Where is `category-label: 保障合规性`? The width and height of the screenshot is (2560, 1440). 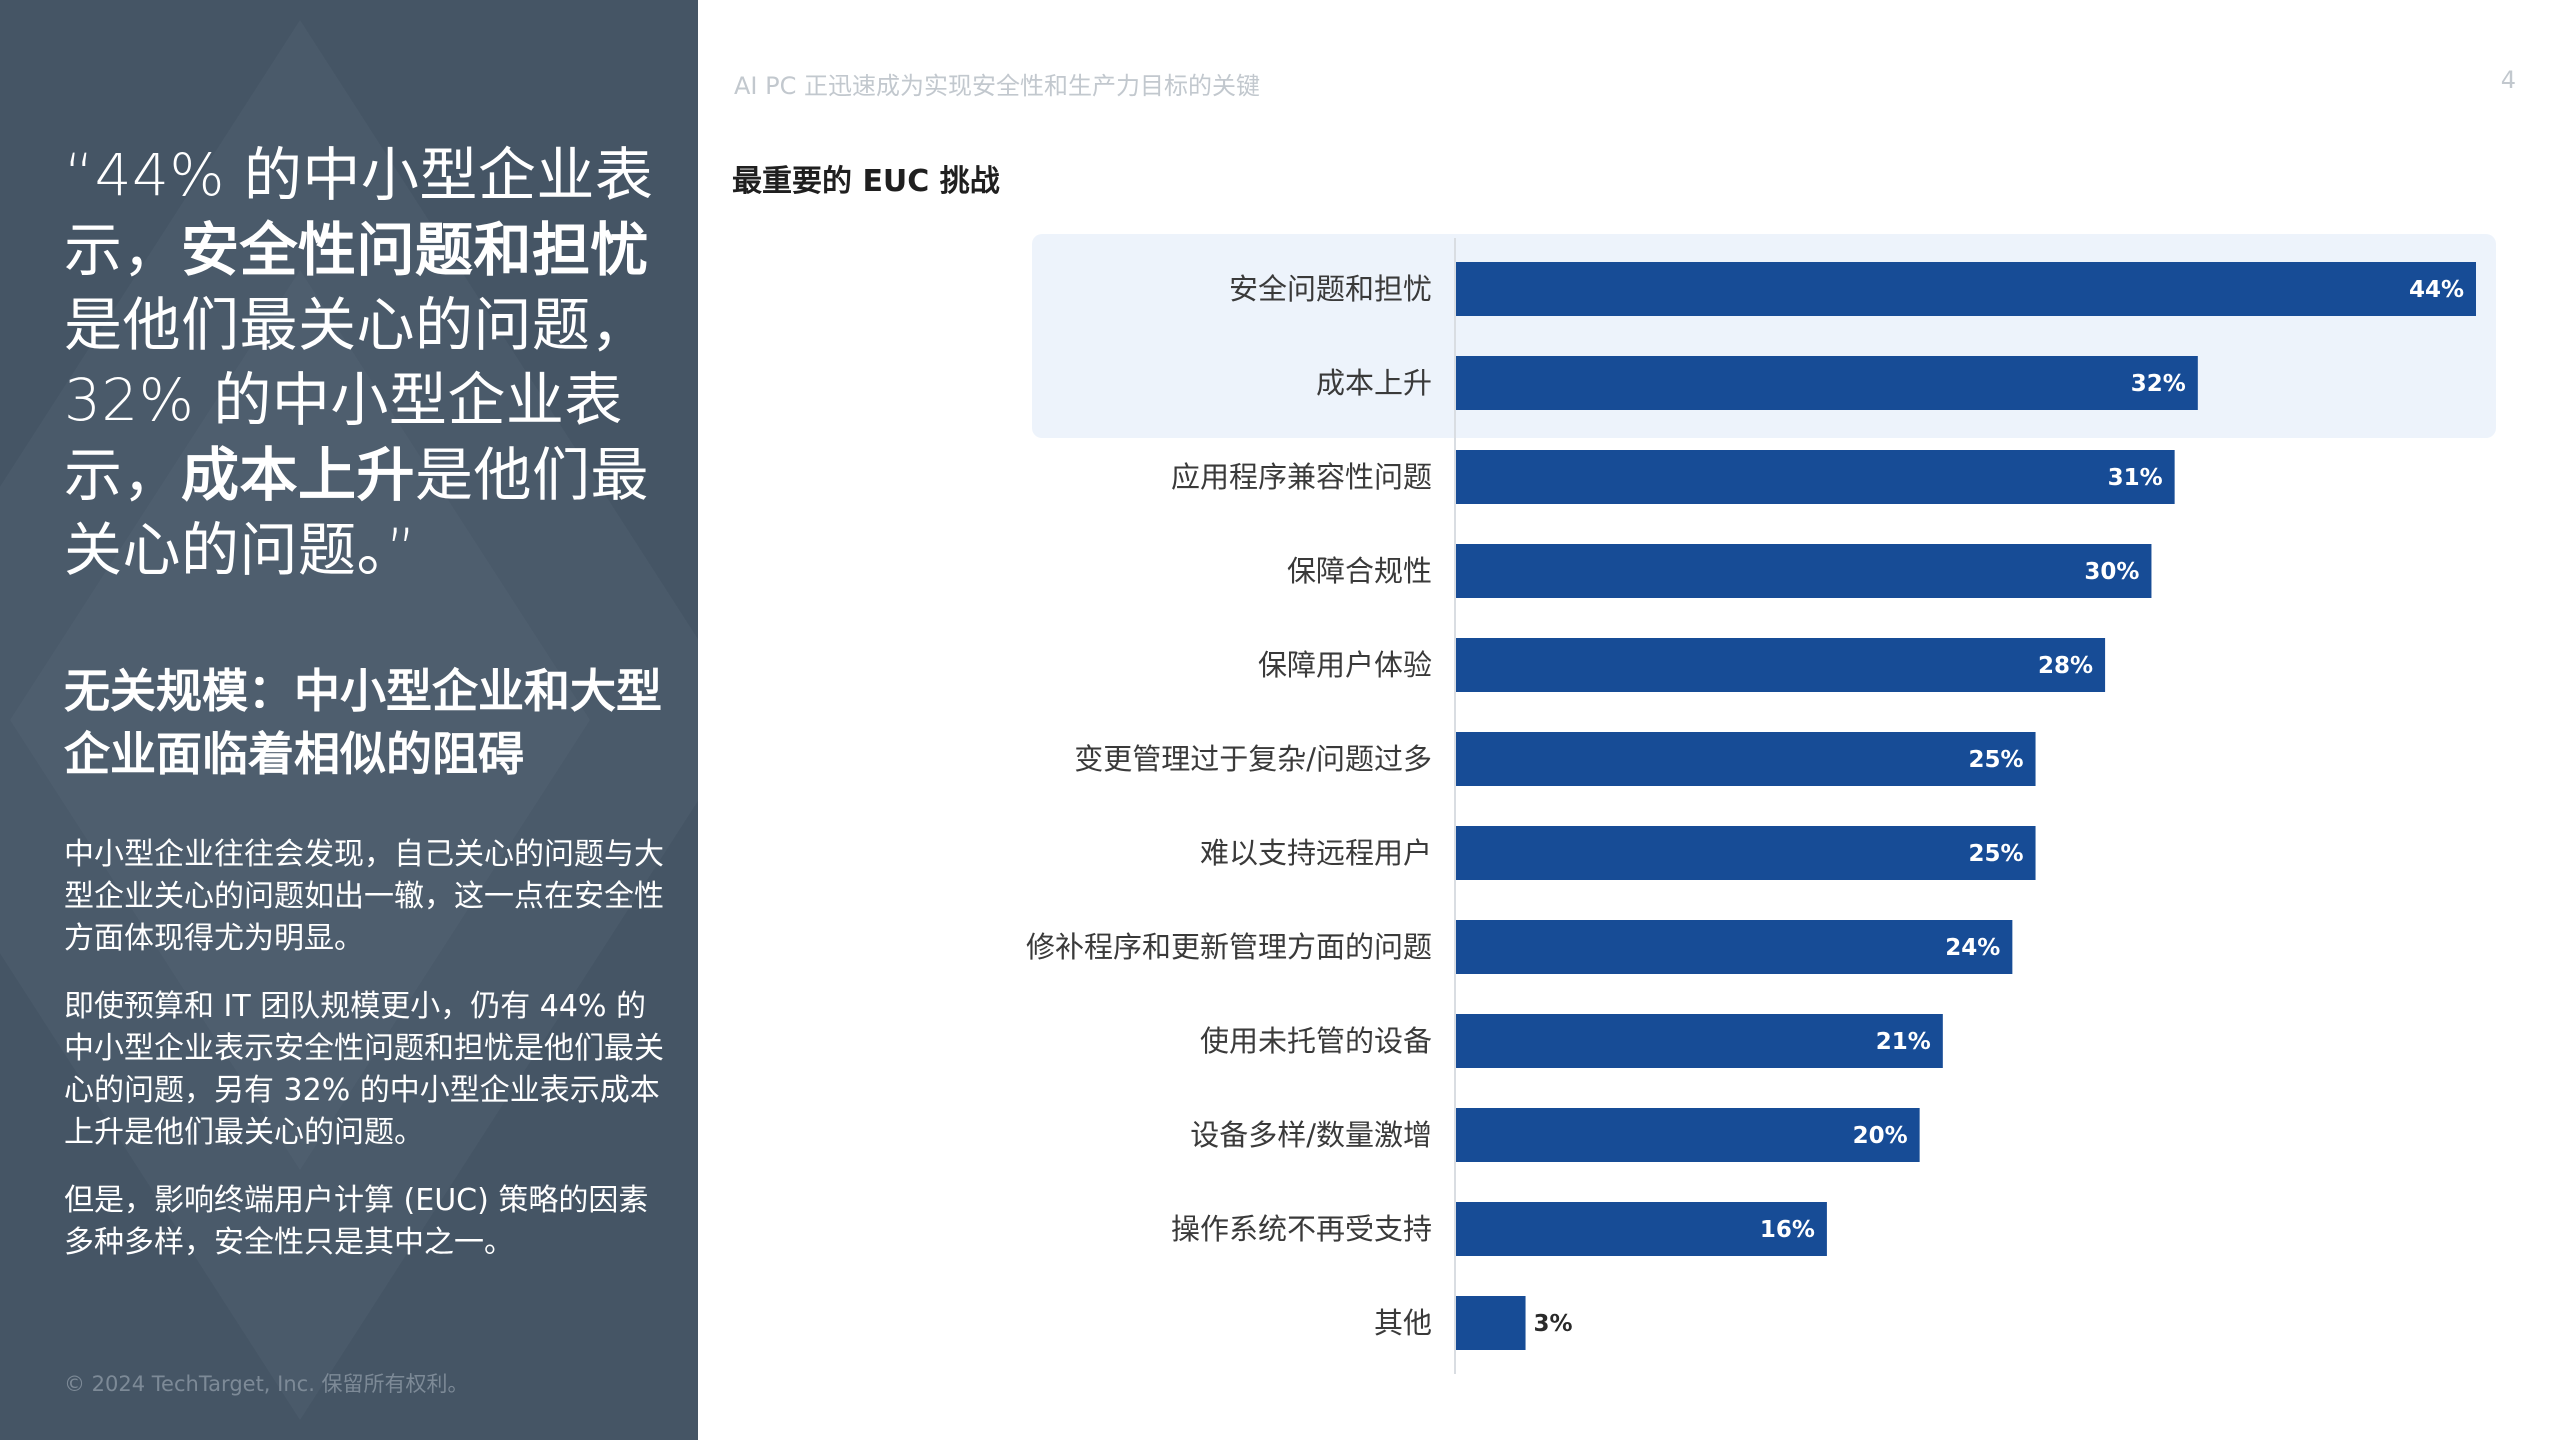
category-label: 保障合规性 is located at coordinates (1359, 571).